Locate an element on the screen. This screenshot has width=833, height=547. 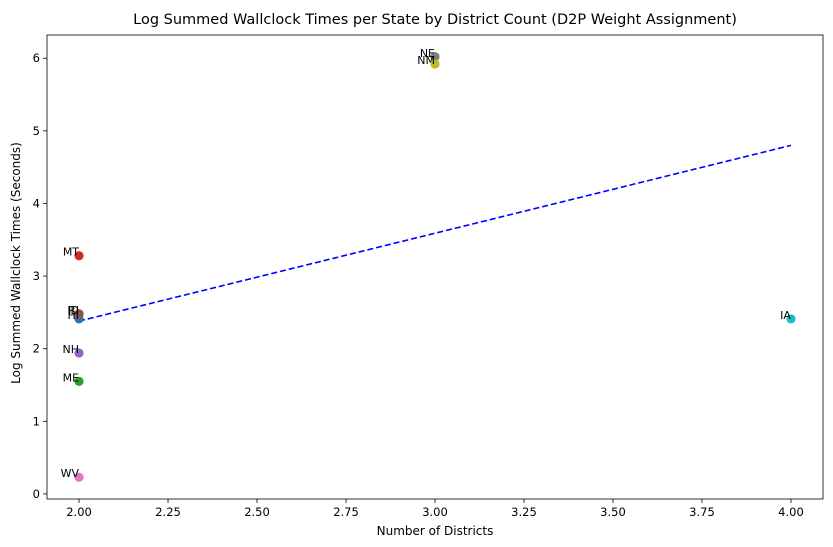
y-tick-label: 3 is located at coordinates (36, 276).